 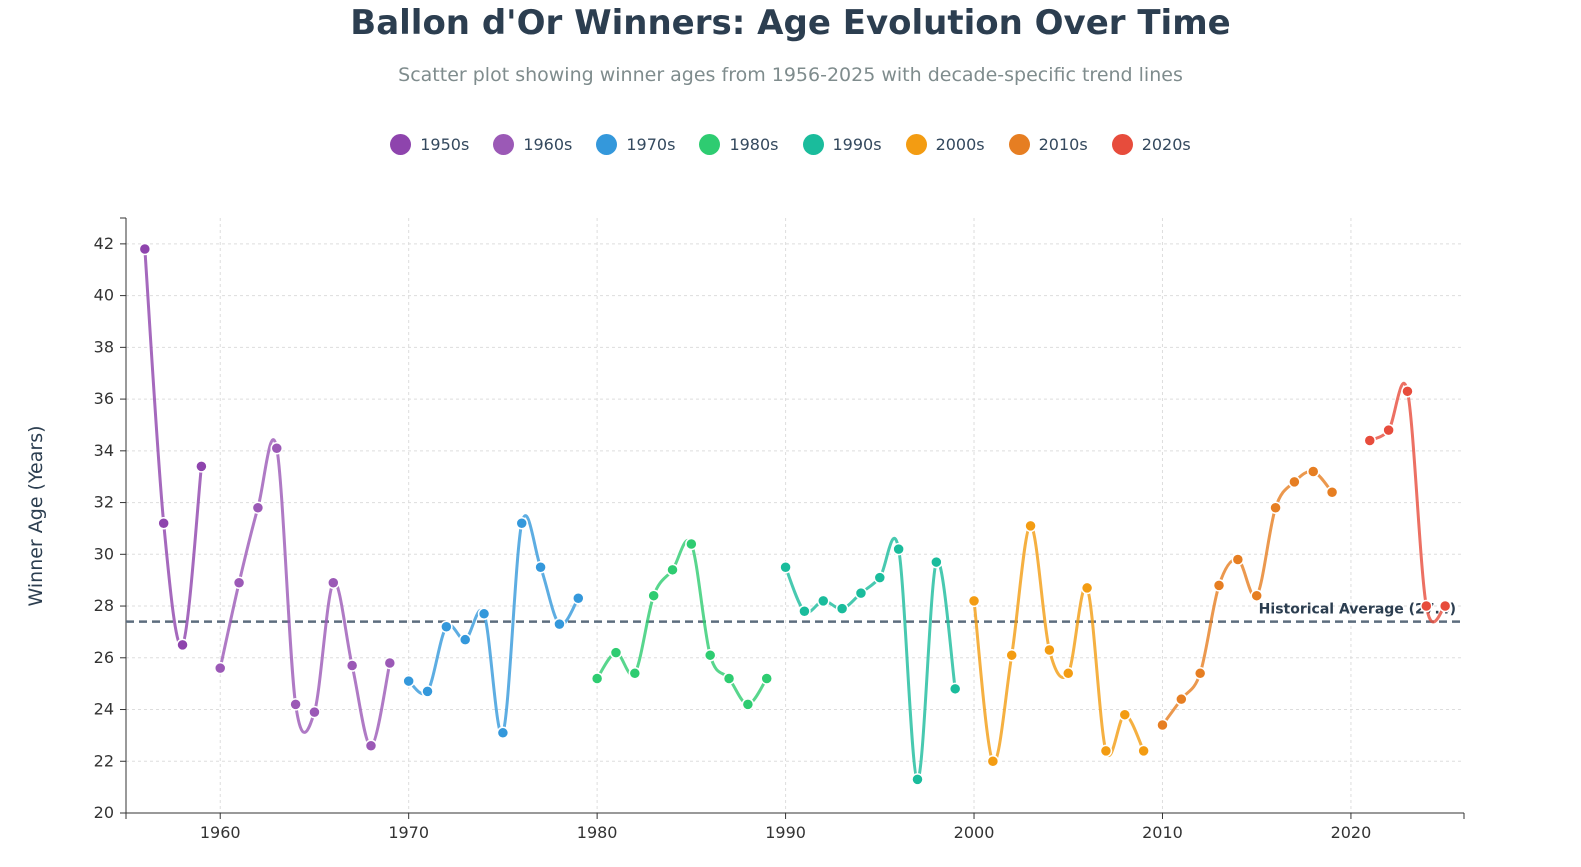 What do you see at coordinates (429, 144) in the screenshot?
I see `legend-item-1950s: 1950s` at bounding box center [429, 144].